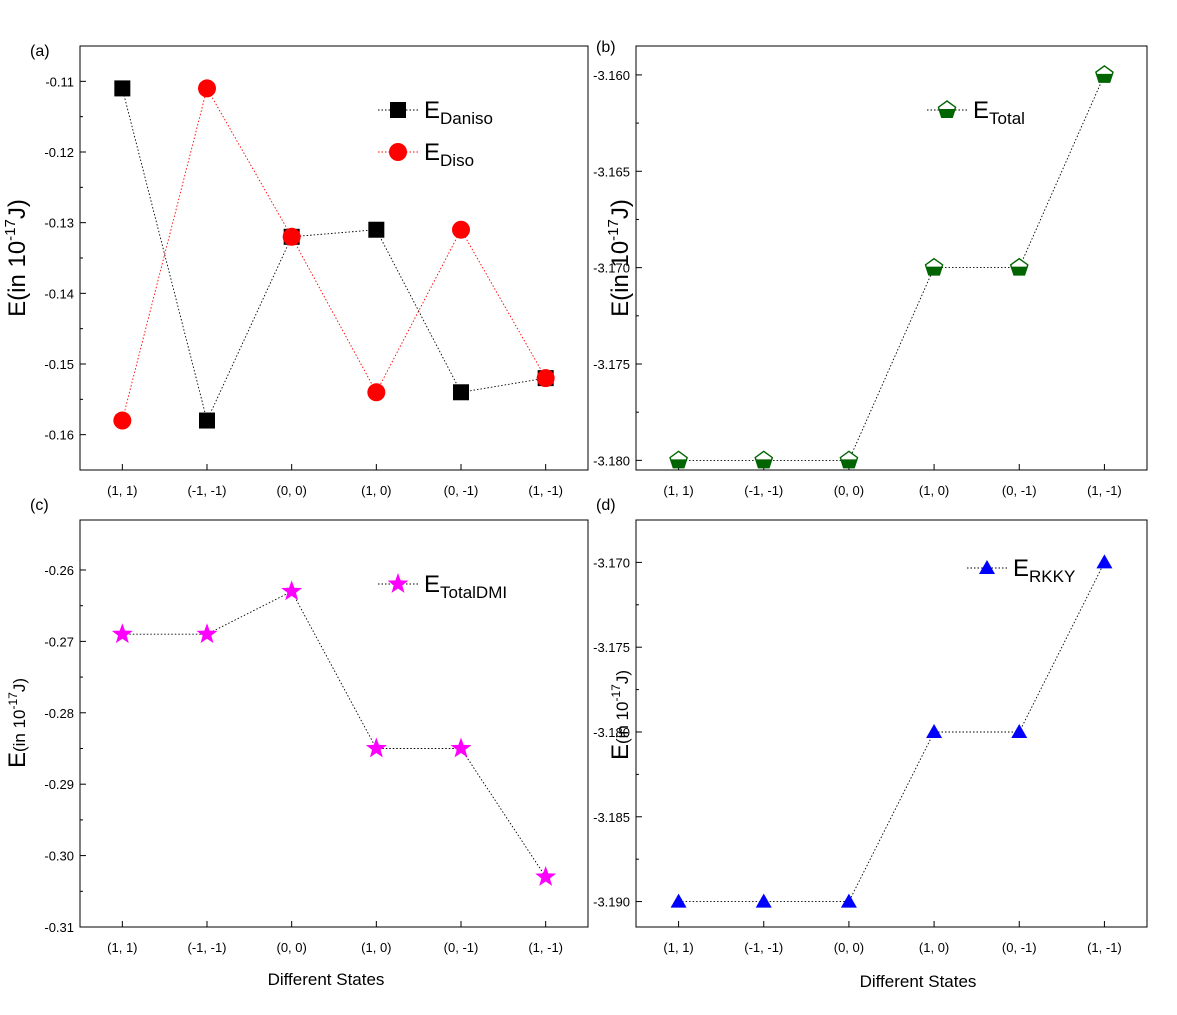  Describe the element at coordinates (59, 364) in the screenshot. I see `y-tick-label: -0.15` at that location.